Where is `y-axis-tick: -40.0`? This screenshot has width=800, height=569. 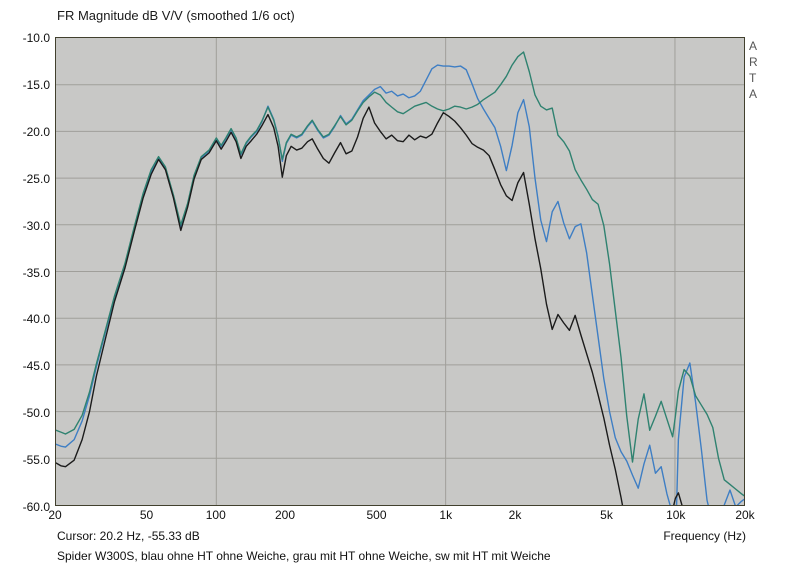
y-axis-tick: -40.0 is located at coordinates (36, 319).